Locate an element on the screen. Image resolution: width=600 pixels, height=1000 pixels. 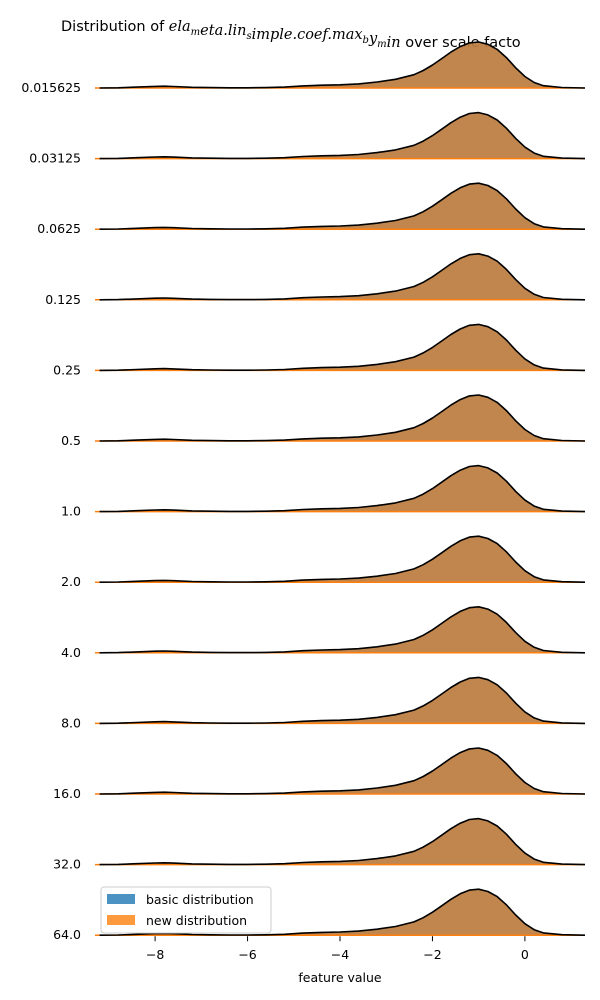
x-axis-label: feature value is located at coordinates (340, 977).